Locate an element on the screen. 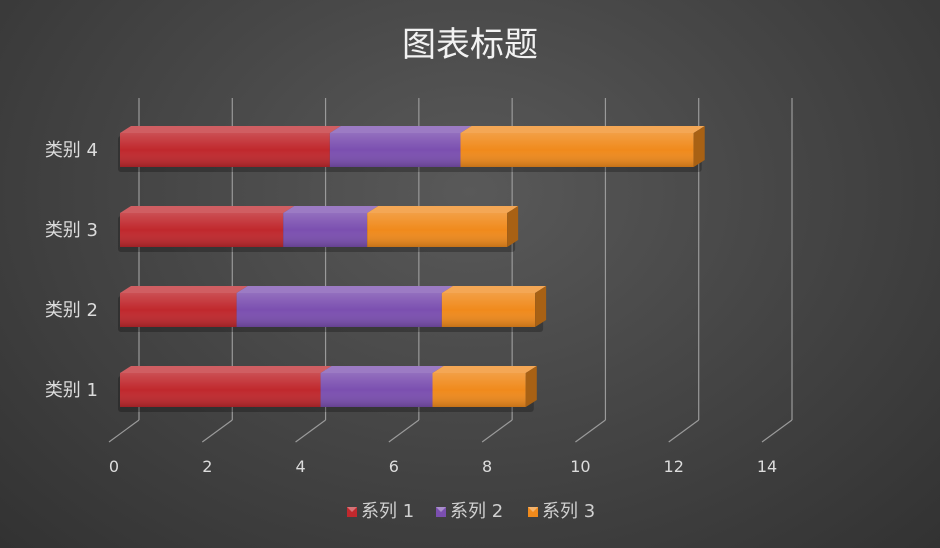 The image size is (940, 548). x-tick-label: 8 is located at coordinates (487, 466).